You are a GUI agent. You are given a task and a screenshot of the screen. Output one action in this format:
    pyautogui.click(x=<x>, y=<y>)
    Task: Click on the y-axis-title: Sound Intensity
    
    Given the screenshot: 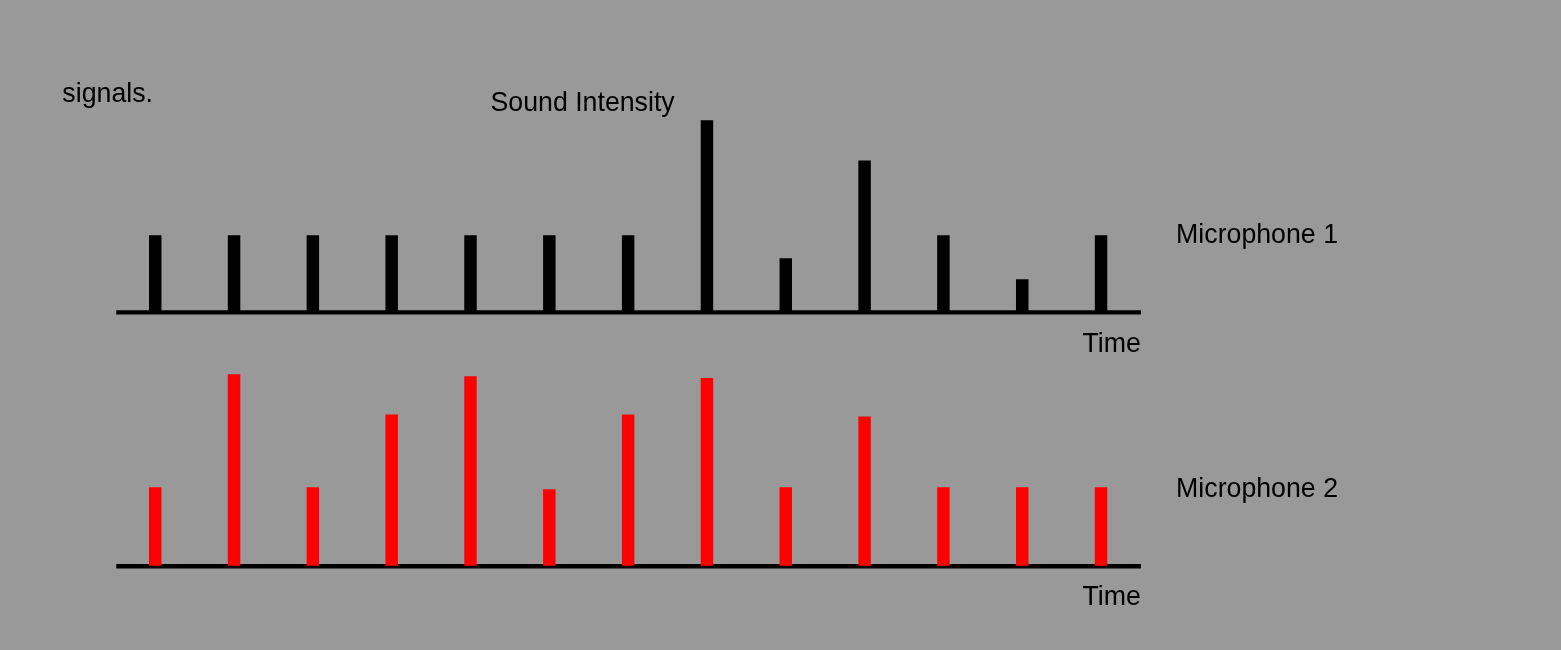 What is the action you would take?
    pyautogui.click(x=583, y=101)
    